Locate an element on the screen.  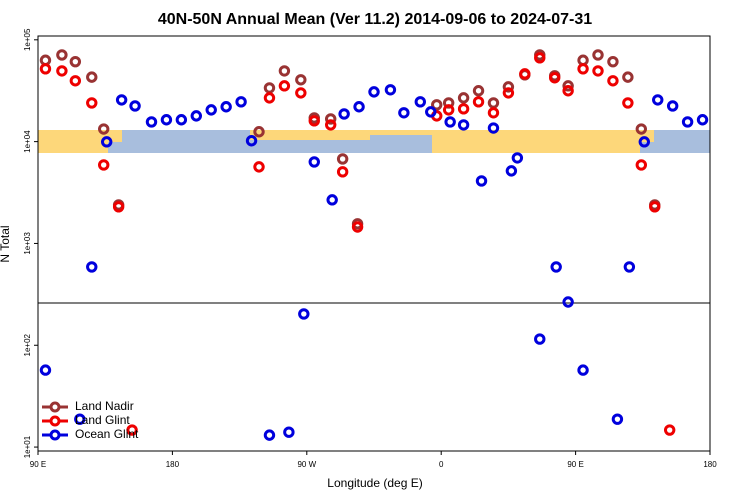
legend-label: Ocean Glint is located at coordinates (107, 434).